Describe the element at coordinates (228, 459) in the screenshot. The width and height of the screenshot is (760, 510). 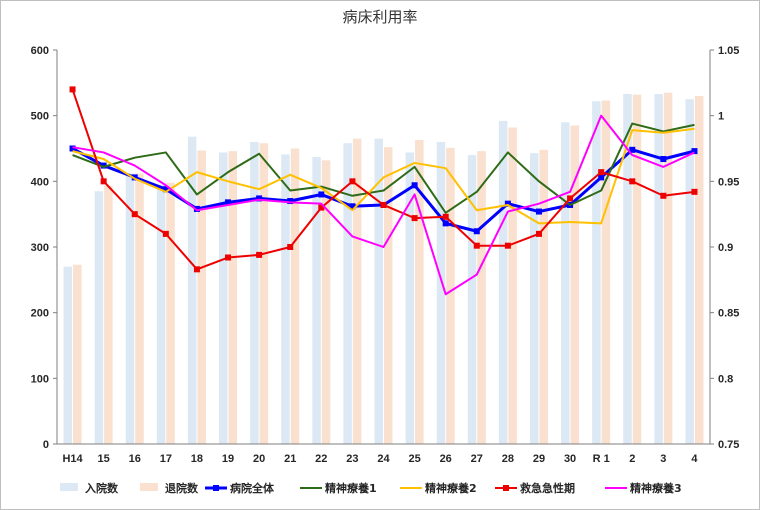
I see `x-tick-label: 19` at that location.